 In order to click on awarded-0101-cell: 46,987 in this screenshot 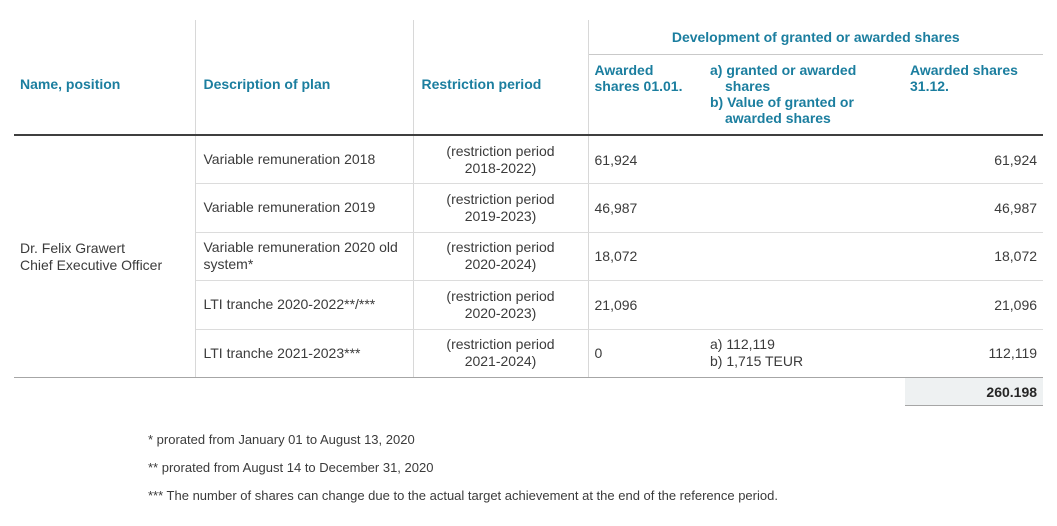, I will do `click(646, 208)`.